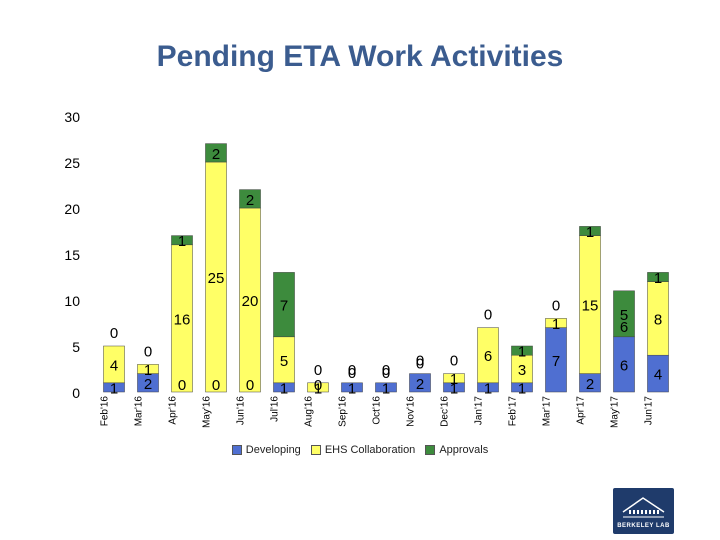 Image resolution: width=720 pixels, height=540 pixels. I want to click on x-tick-label: Sep'16, so click(342, 411).